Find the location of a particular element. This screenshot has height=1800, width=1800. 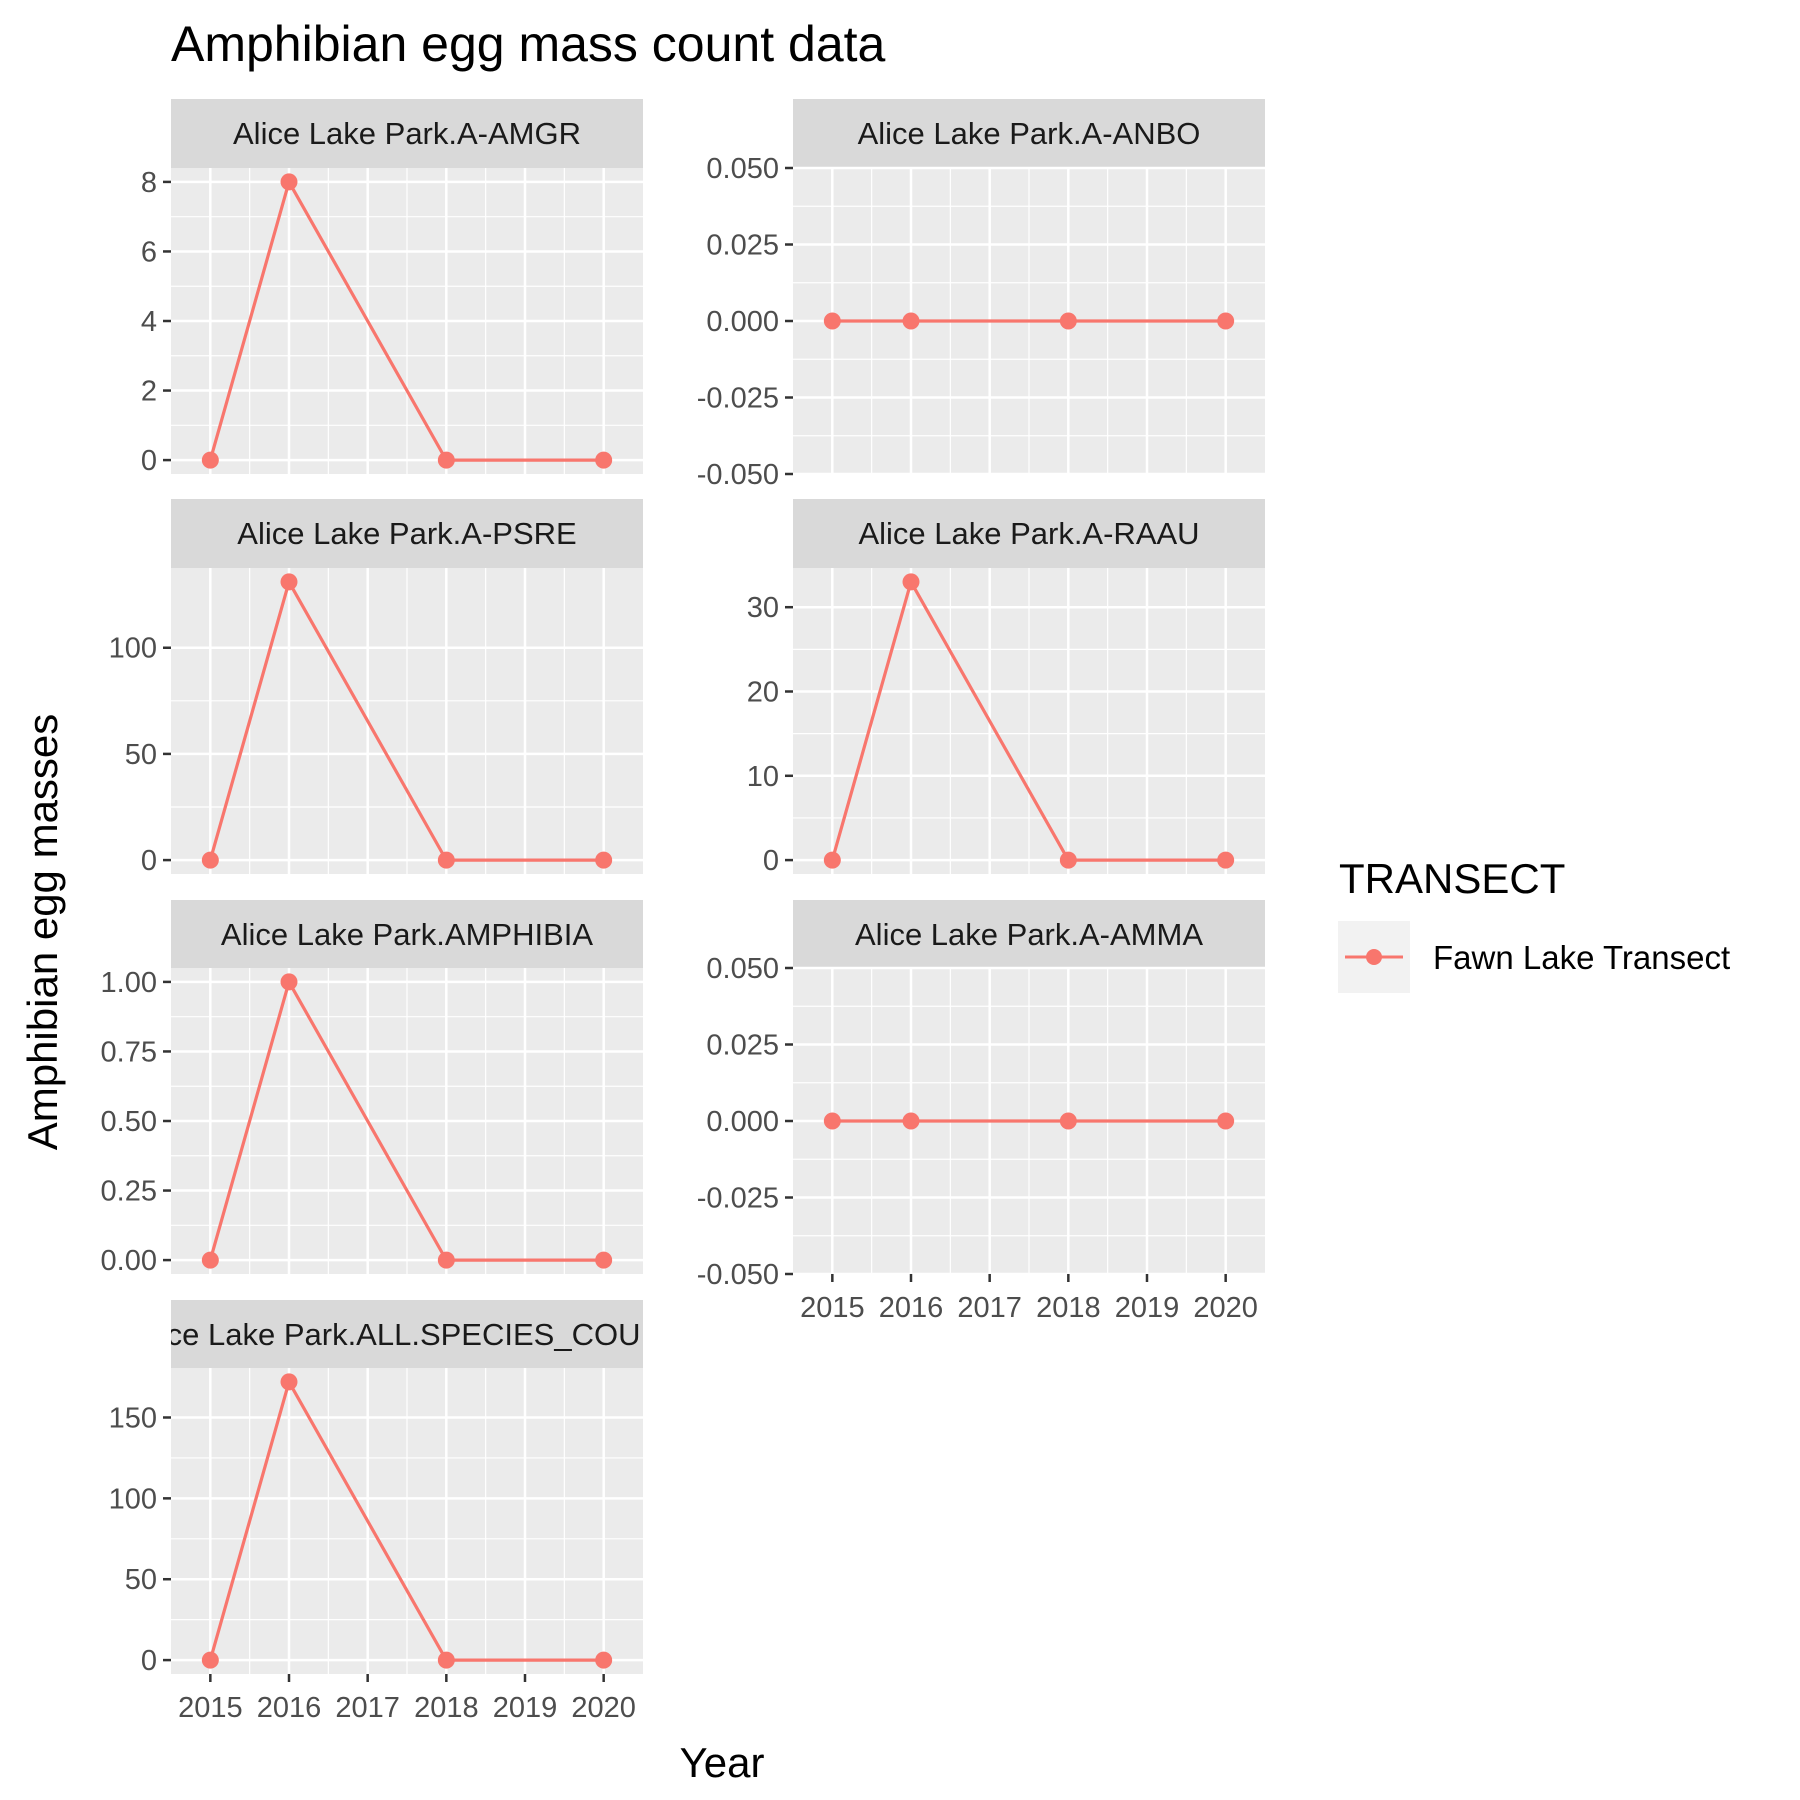

strip-label: Alice Lake Park.A-RAAU is located at coordinates (1028, 533).